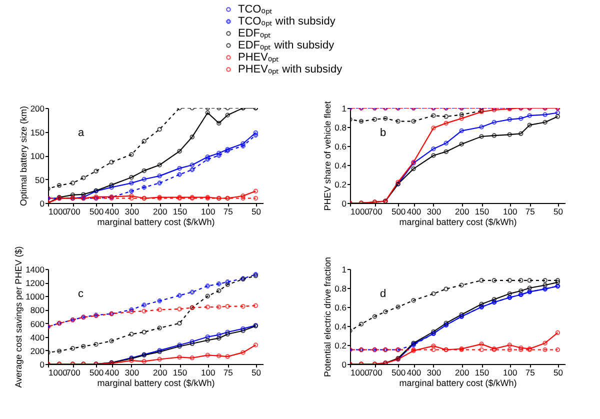 The width and height of the screenshot is (600, 419). Describe the element at coordinates (35, 269) in the screenshot. I see `y-tick-label: 1400` at that location.